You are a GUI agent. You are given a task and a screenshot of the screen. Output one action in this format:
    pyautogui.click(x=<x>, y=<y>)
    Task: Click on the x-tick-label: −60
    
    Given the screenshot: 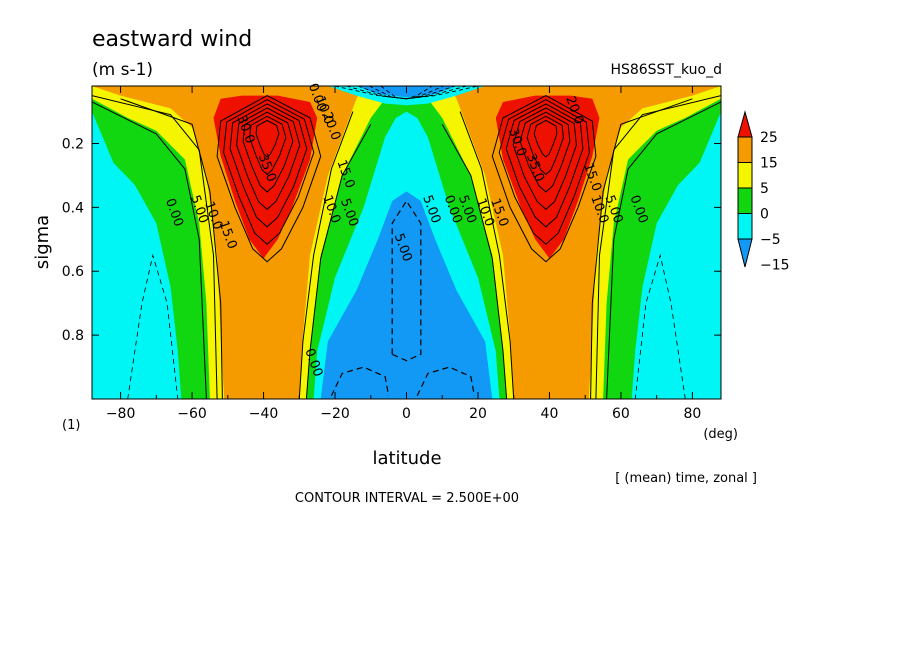 What is the action you would take?
    pyautogui.click(x=192, y=414)
    